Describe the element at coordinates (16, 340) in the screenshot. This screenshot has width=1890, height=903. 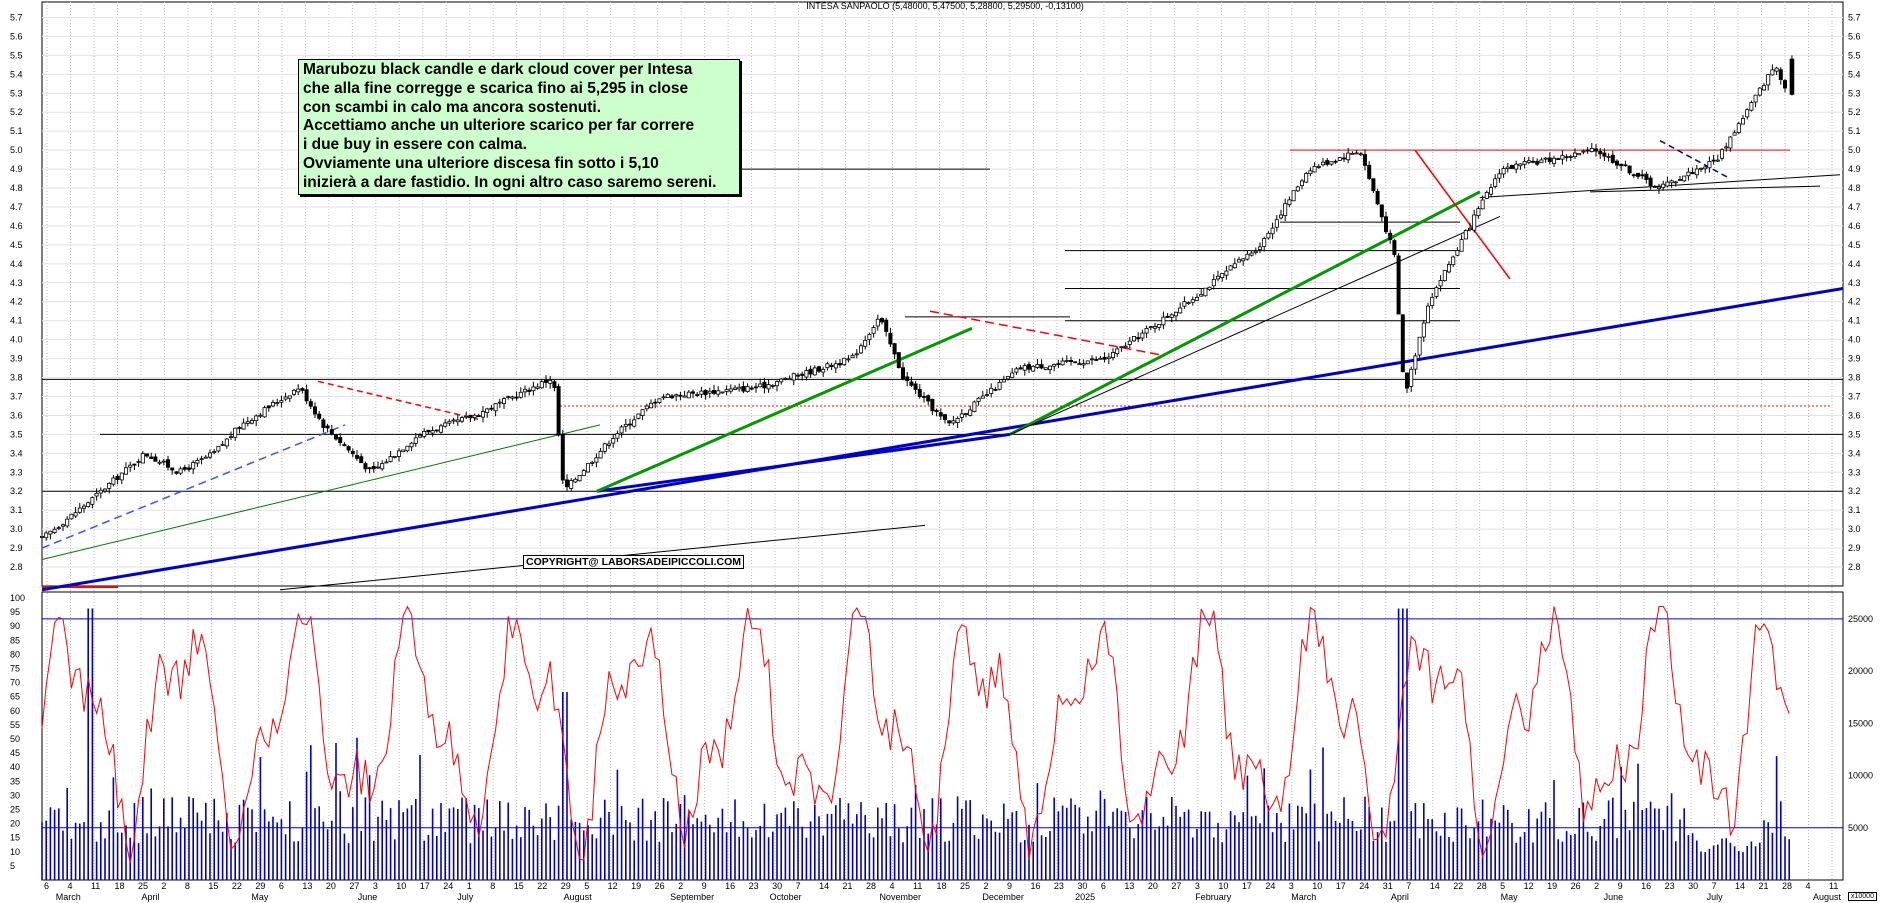
I see `price-tick-left: 4.0` at that location.